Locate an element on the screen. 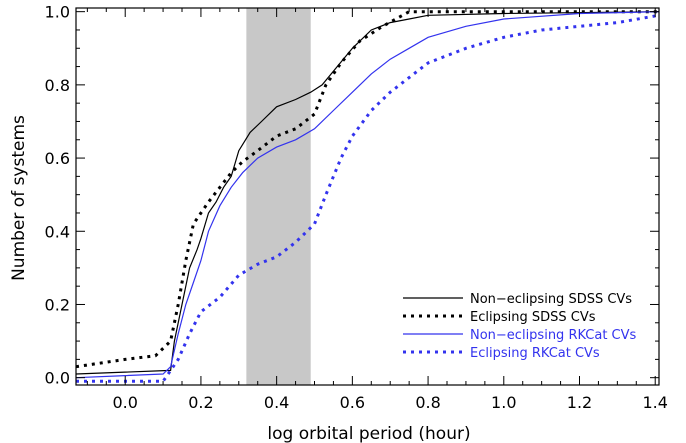  legend-label-0: Non−eclipsing SDSS CVs is located at coordinates (551, 299).